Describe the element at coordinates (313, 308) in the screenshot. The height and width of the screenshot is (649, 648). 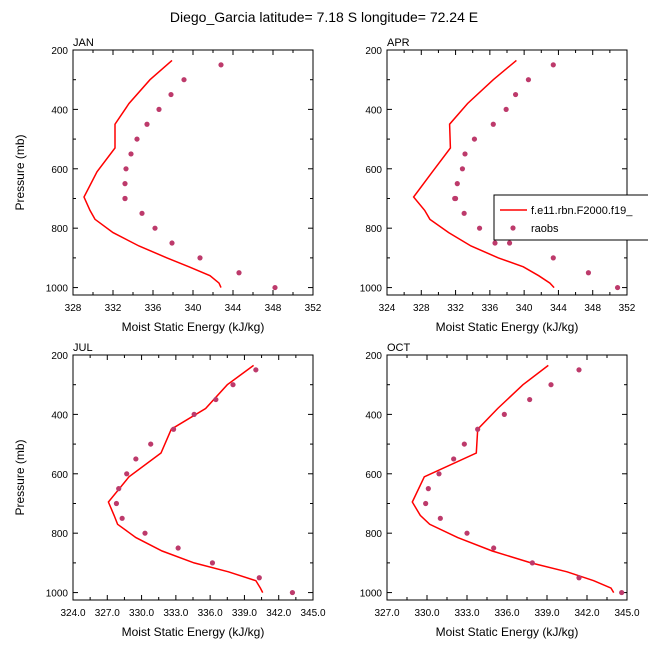
I see `x-tick-label: 352` at that location.